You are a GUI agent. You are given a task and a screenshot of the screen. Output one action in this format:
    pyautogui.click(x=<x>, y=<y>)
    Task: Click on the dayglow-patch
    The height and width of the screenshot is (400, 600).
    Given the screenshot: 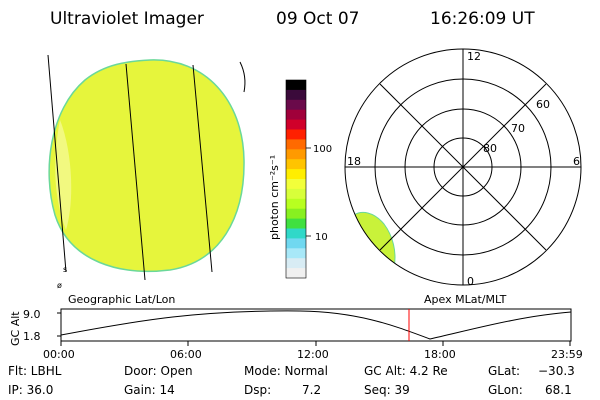 What is the action you would take?
    pyautogui.click(x=63, y=175)
    